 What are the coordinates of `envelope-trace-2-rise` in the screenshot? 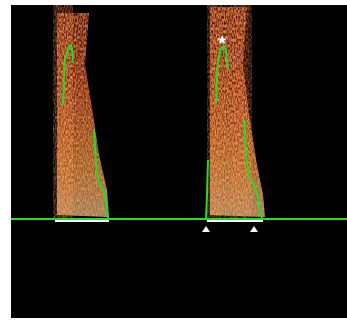 It's located at (207, 189).